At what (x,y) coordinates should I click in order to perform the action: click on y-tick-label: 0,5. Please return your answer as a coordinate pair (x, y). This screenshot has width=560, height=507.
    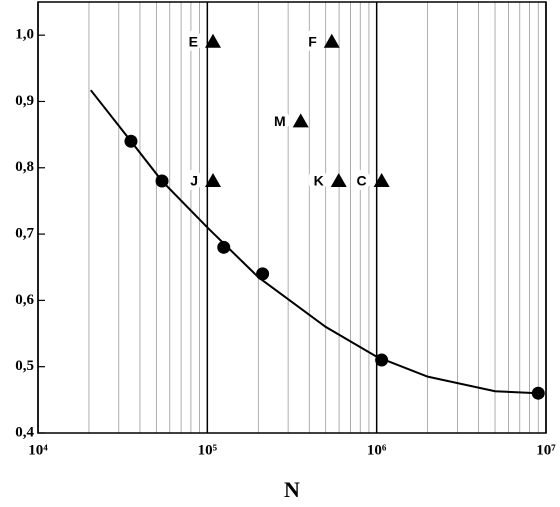
    Looking at the image, I should click on (24, 366).